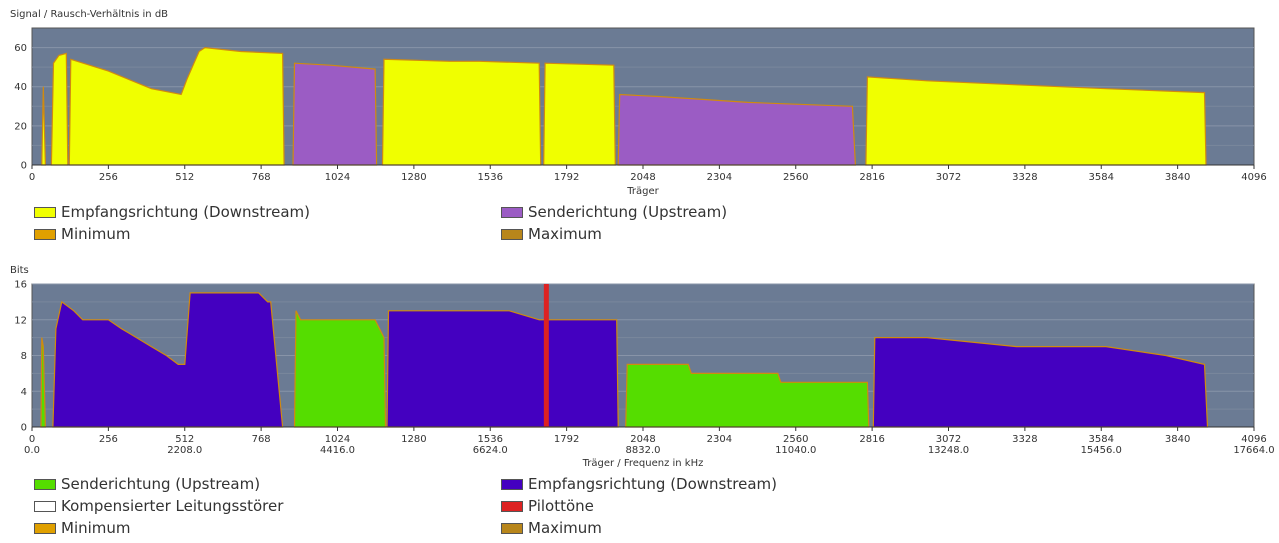 This screenshot has height=543, width=1279. Describe the element at coordinates (642, 191) in the screenshot. I see `x-axis-label: Träger` at that location.